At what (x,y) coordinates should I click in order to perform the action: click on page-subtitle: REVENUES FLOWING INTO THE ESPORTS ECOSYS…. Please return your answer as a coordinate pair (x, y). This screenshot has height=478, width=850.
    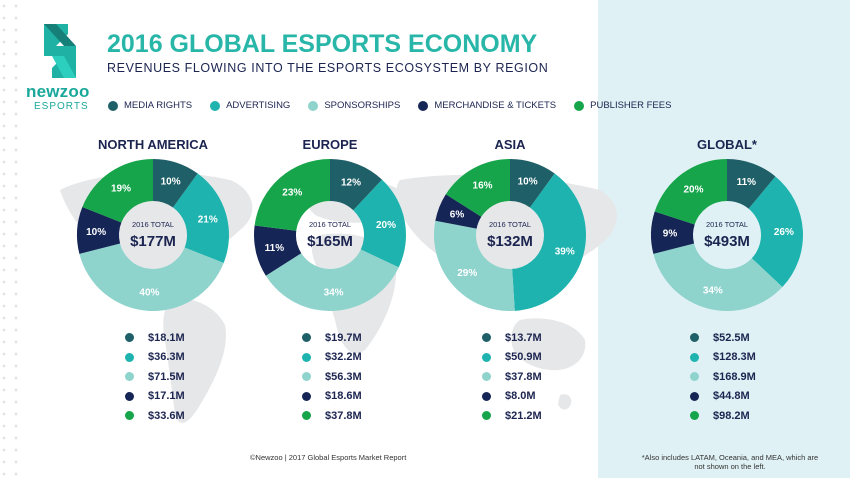
    Looking at the image, I should click on (328, 68).